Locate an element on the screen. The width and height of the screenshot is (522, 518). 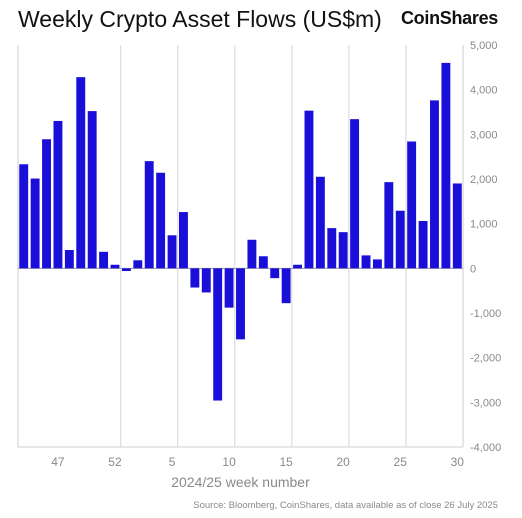
x-tick-label: 15 is located at coordinates (286, 462).